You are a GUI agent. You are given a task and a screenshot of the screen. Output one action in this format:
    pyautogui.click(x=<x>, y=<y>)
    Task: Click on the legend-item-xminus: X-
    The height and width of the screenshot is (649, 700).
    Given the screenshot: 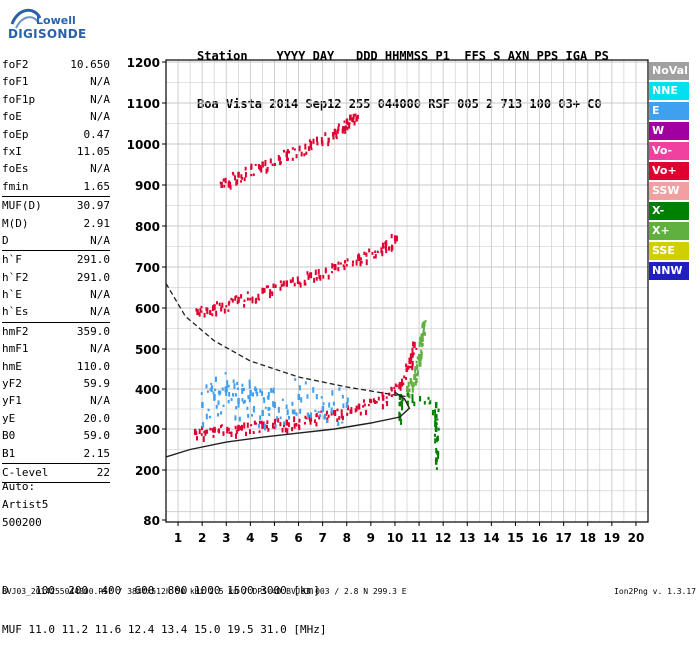 What is the action you would take?
    pyautogui.click(x=669, y=211)
    